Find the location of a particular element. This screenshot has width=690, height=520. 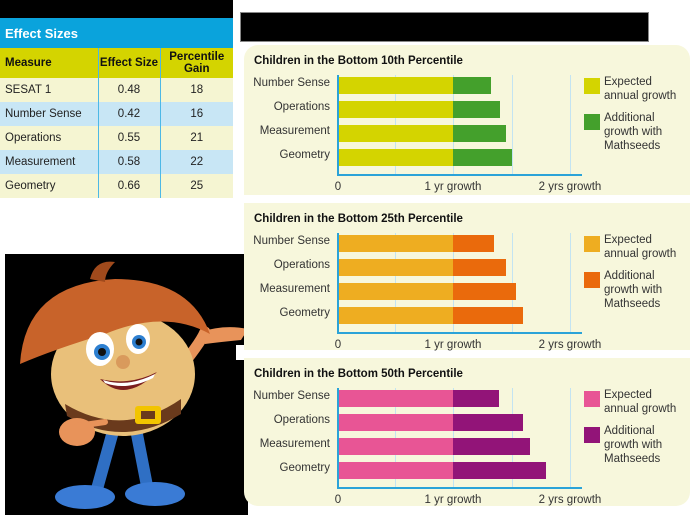

cell-measure: Geometry is located at coordinates (49, 186).